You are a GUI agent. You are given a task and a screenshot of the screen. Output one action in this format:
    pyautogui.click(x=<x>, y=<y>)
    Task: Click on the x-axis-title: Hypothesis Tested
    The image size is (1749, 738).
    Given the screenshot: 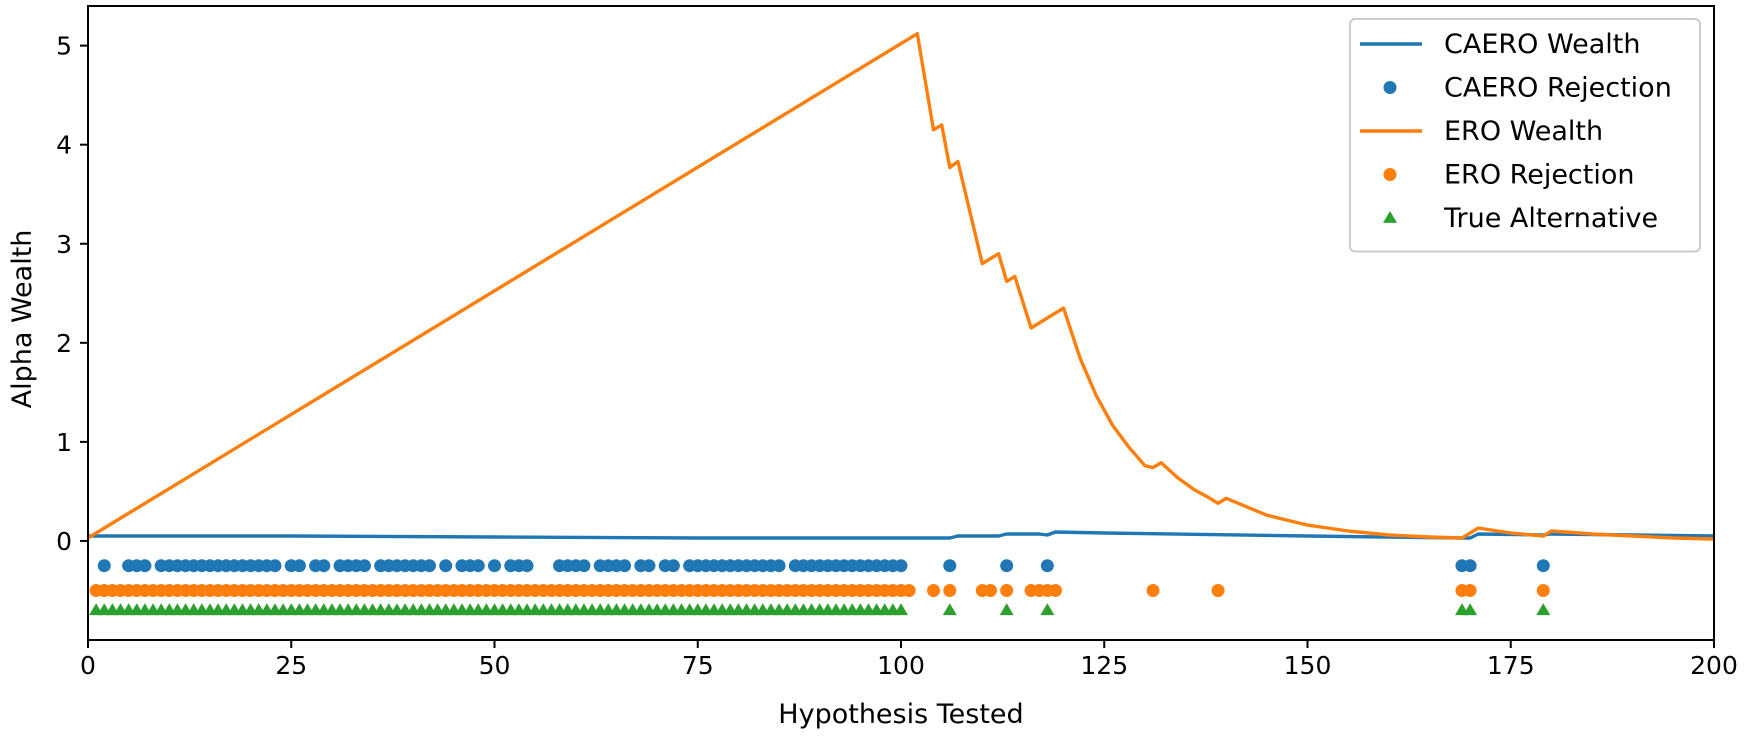 What is the action you would take?
    pyautogui.click(x=900, y=714)
    